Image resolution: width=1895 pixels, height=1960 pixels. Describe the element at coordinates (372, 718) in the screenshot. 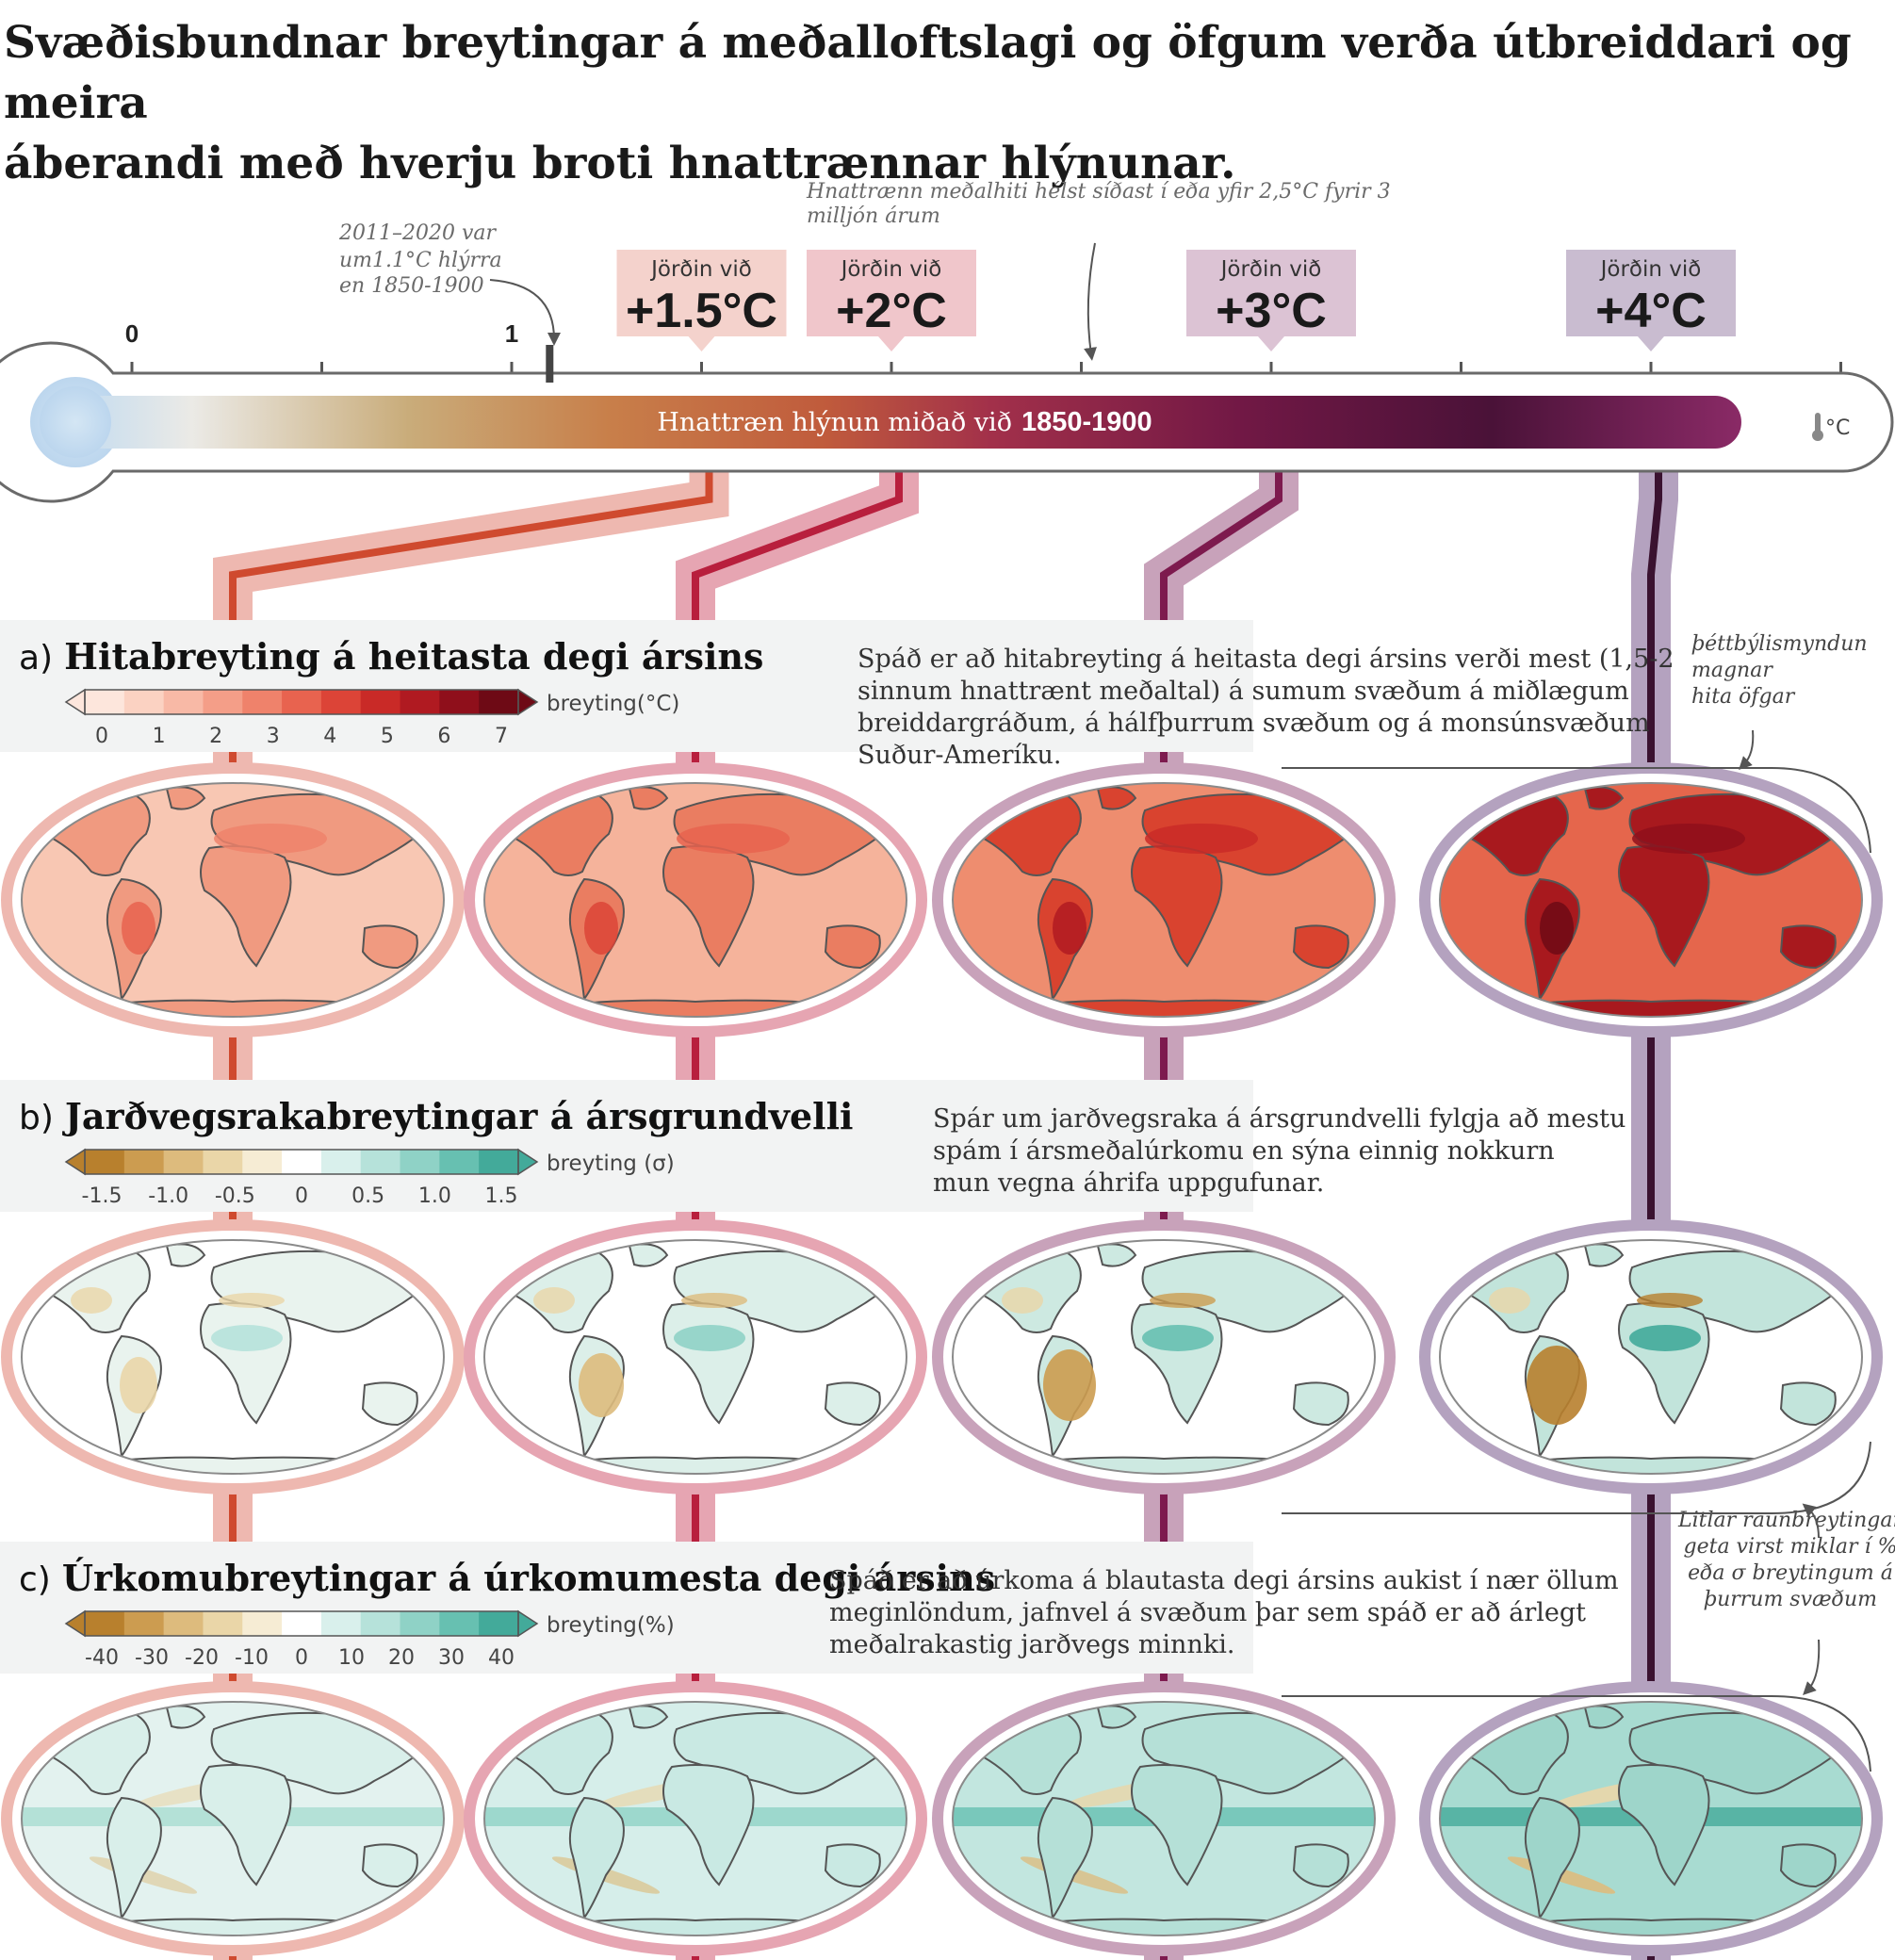

I see `colorbar: 0 1 2 3 4 5 6 7 breyting(°C)` at that location.